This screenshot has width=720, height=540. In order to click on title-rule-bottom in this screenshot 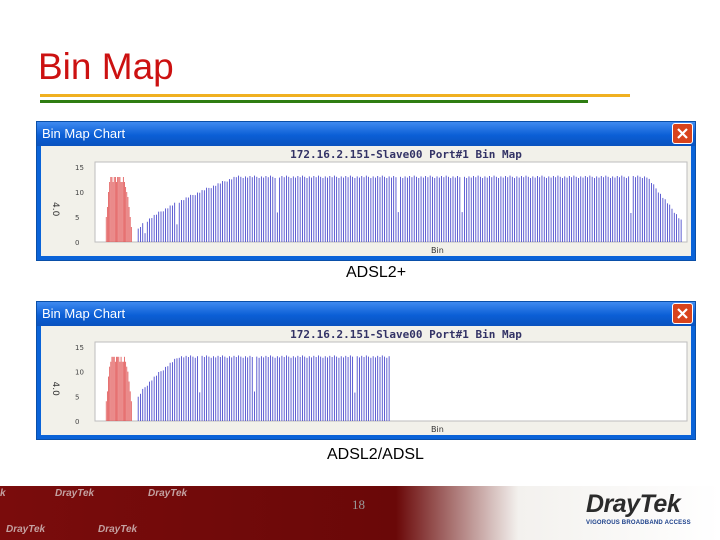, I will do `click(314, 101)`.